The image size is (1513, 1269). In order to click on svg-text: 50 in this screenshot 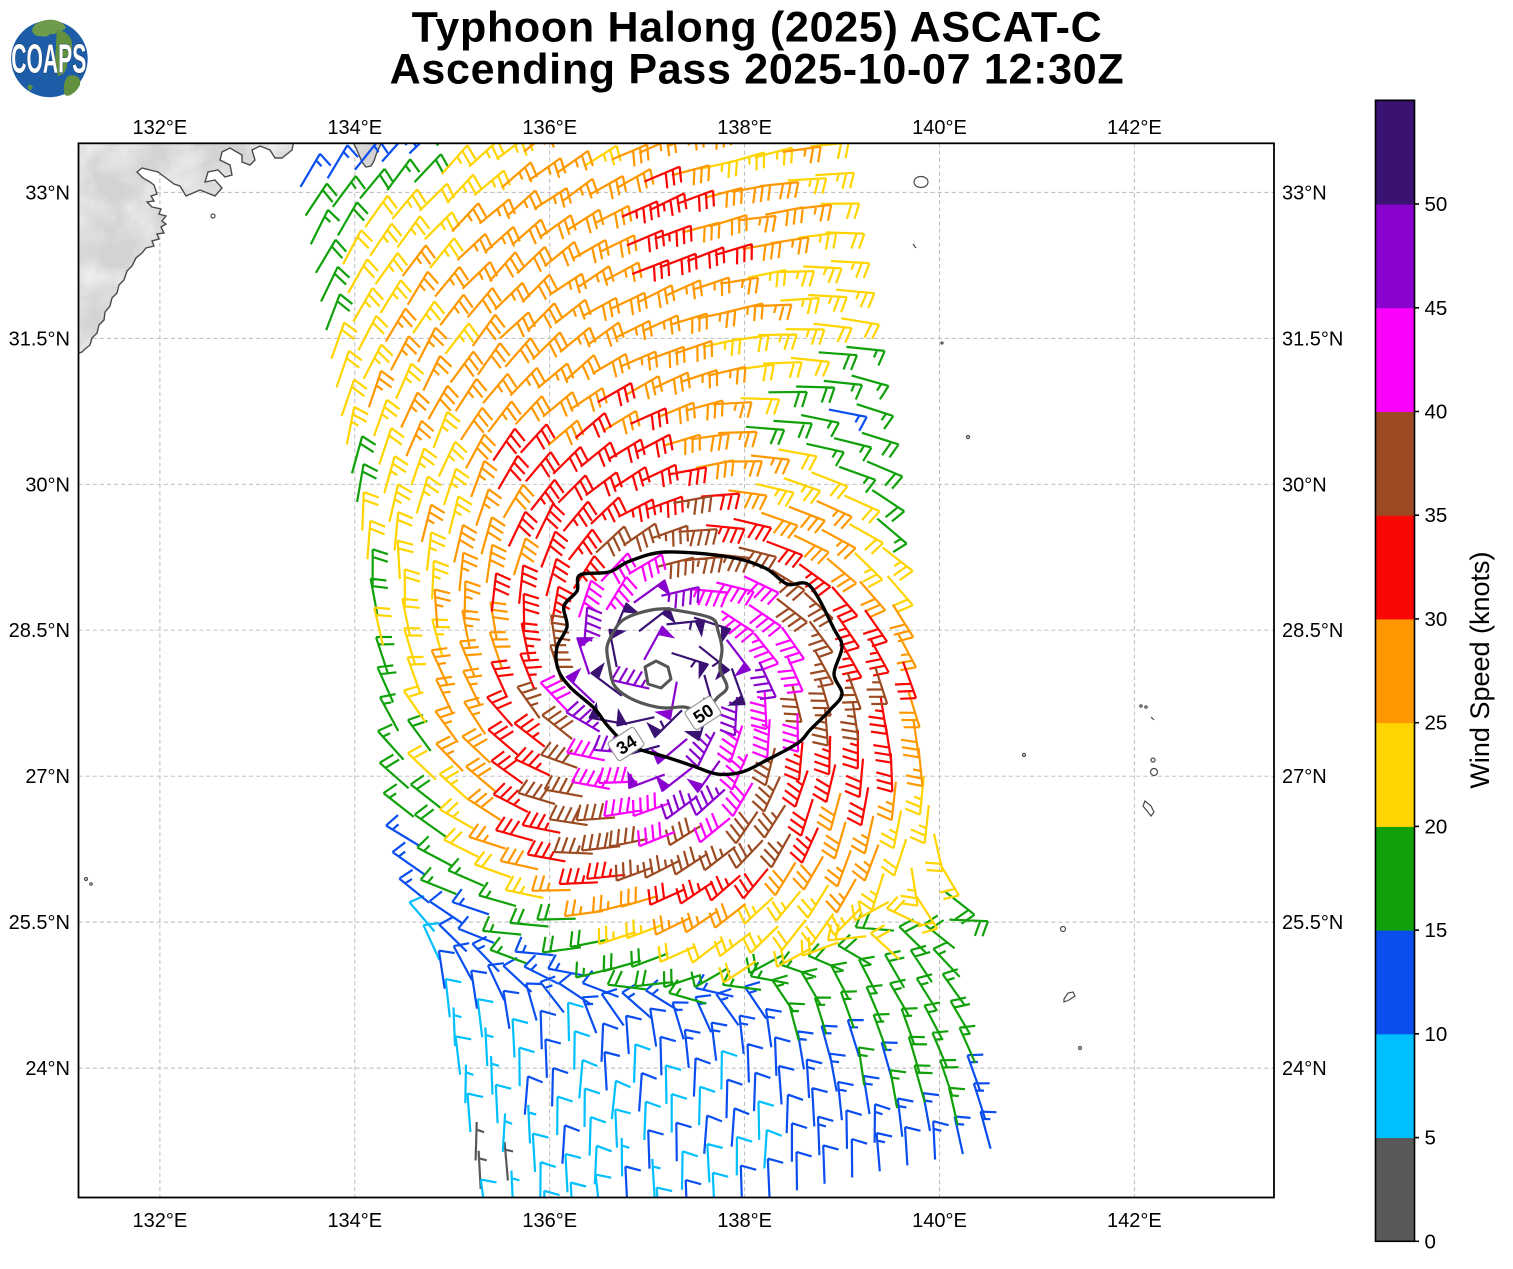, I will do `click(1436, 204)`.